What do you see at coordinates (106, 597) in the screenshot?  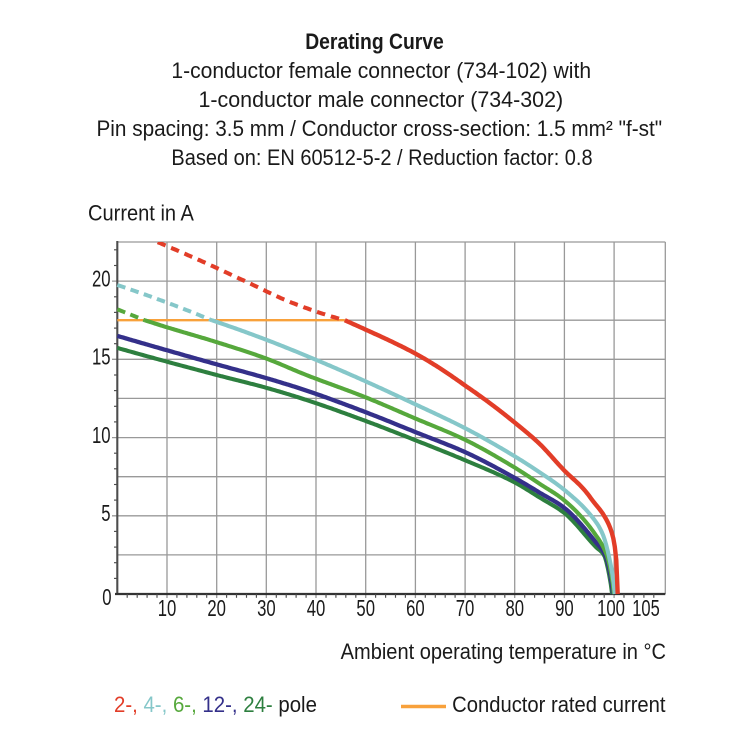 I see `svg-text: 0` at bounding box center [106, 597].